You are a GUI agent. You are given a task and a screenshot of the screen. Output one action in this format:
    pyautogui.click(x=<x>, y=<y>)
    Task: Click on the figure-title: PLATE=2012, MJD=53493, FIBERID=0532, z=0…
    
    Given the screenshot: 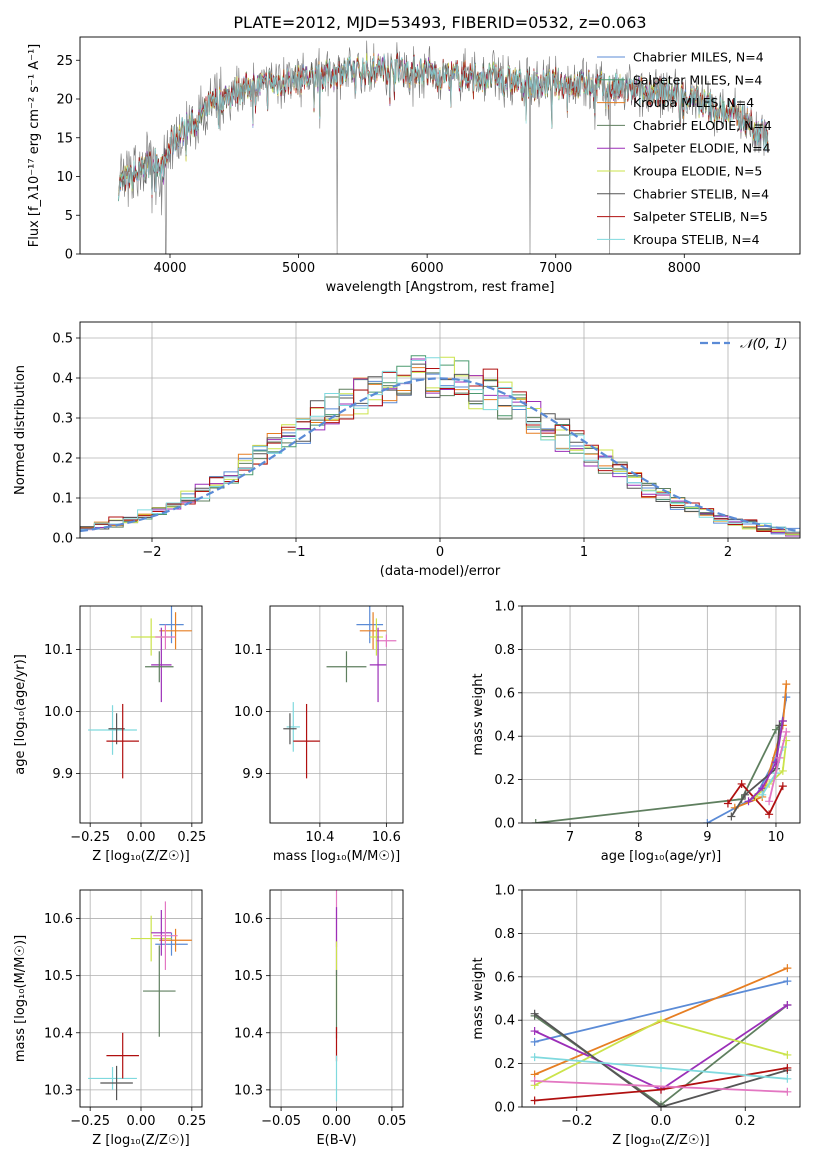 What is the action you would take?
    pyautogui.click(x=439, y=22)
    